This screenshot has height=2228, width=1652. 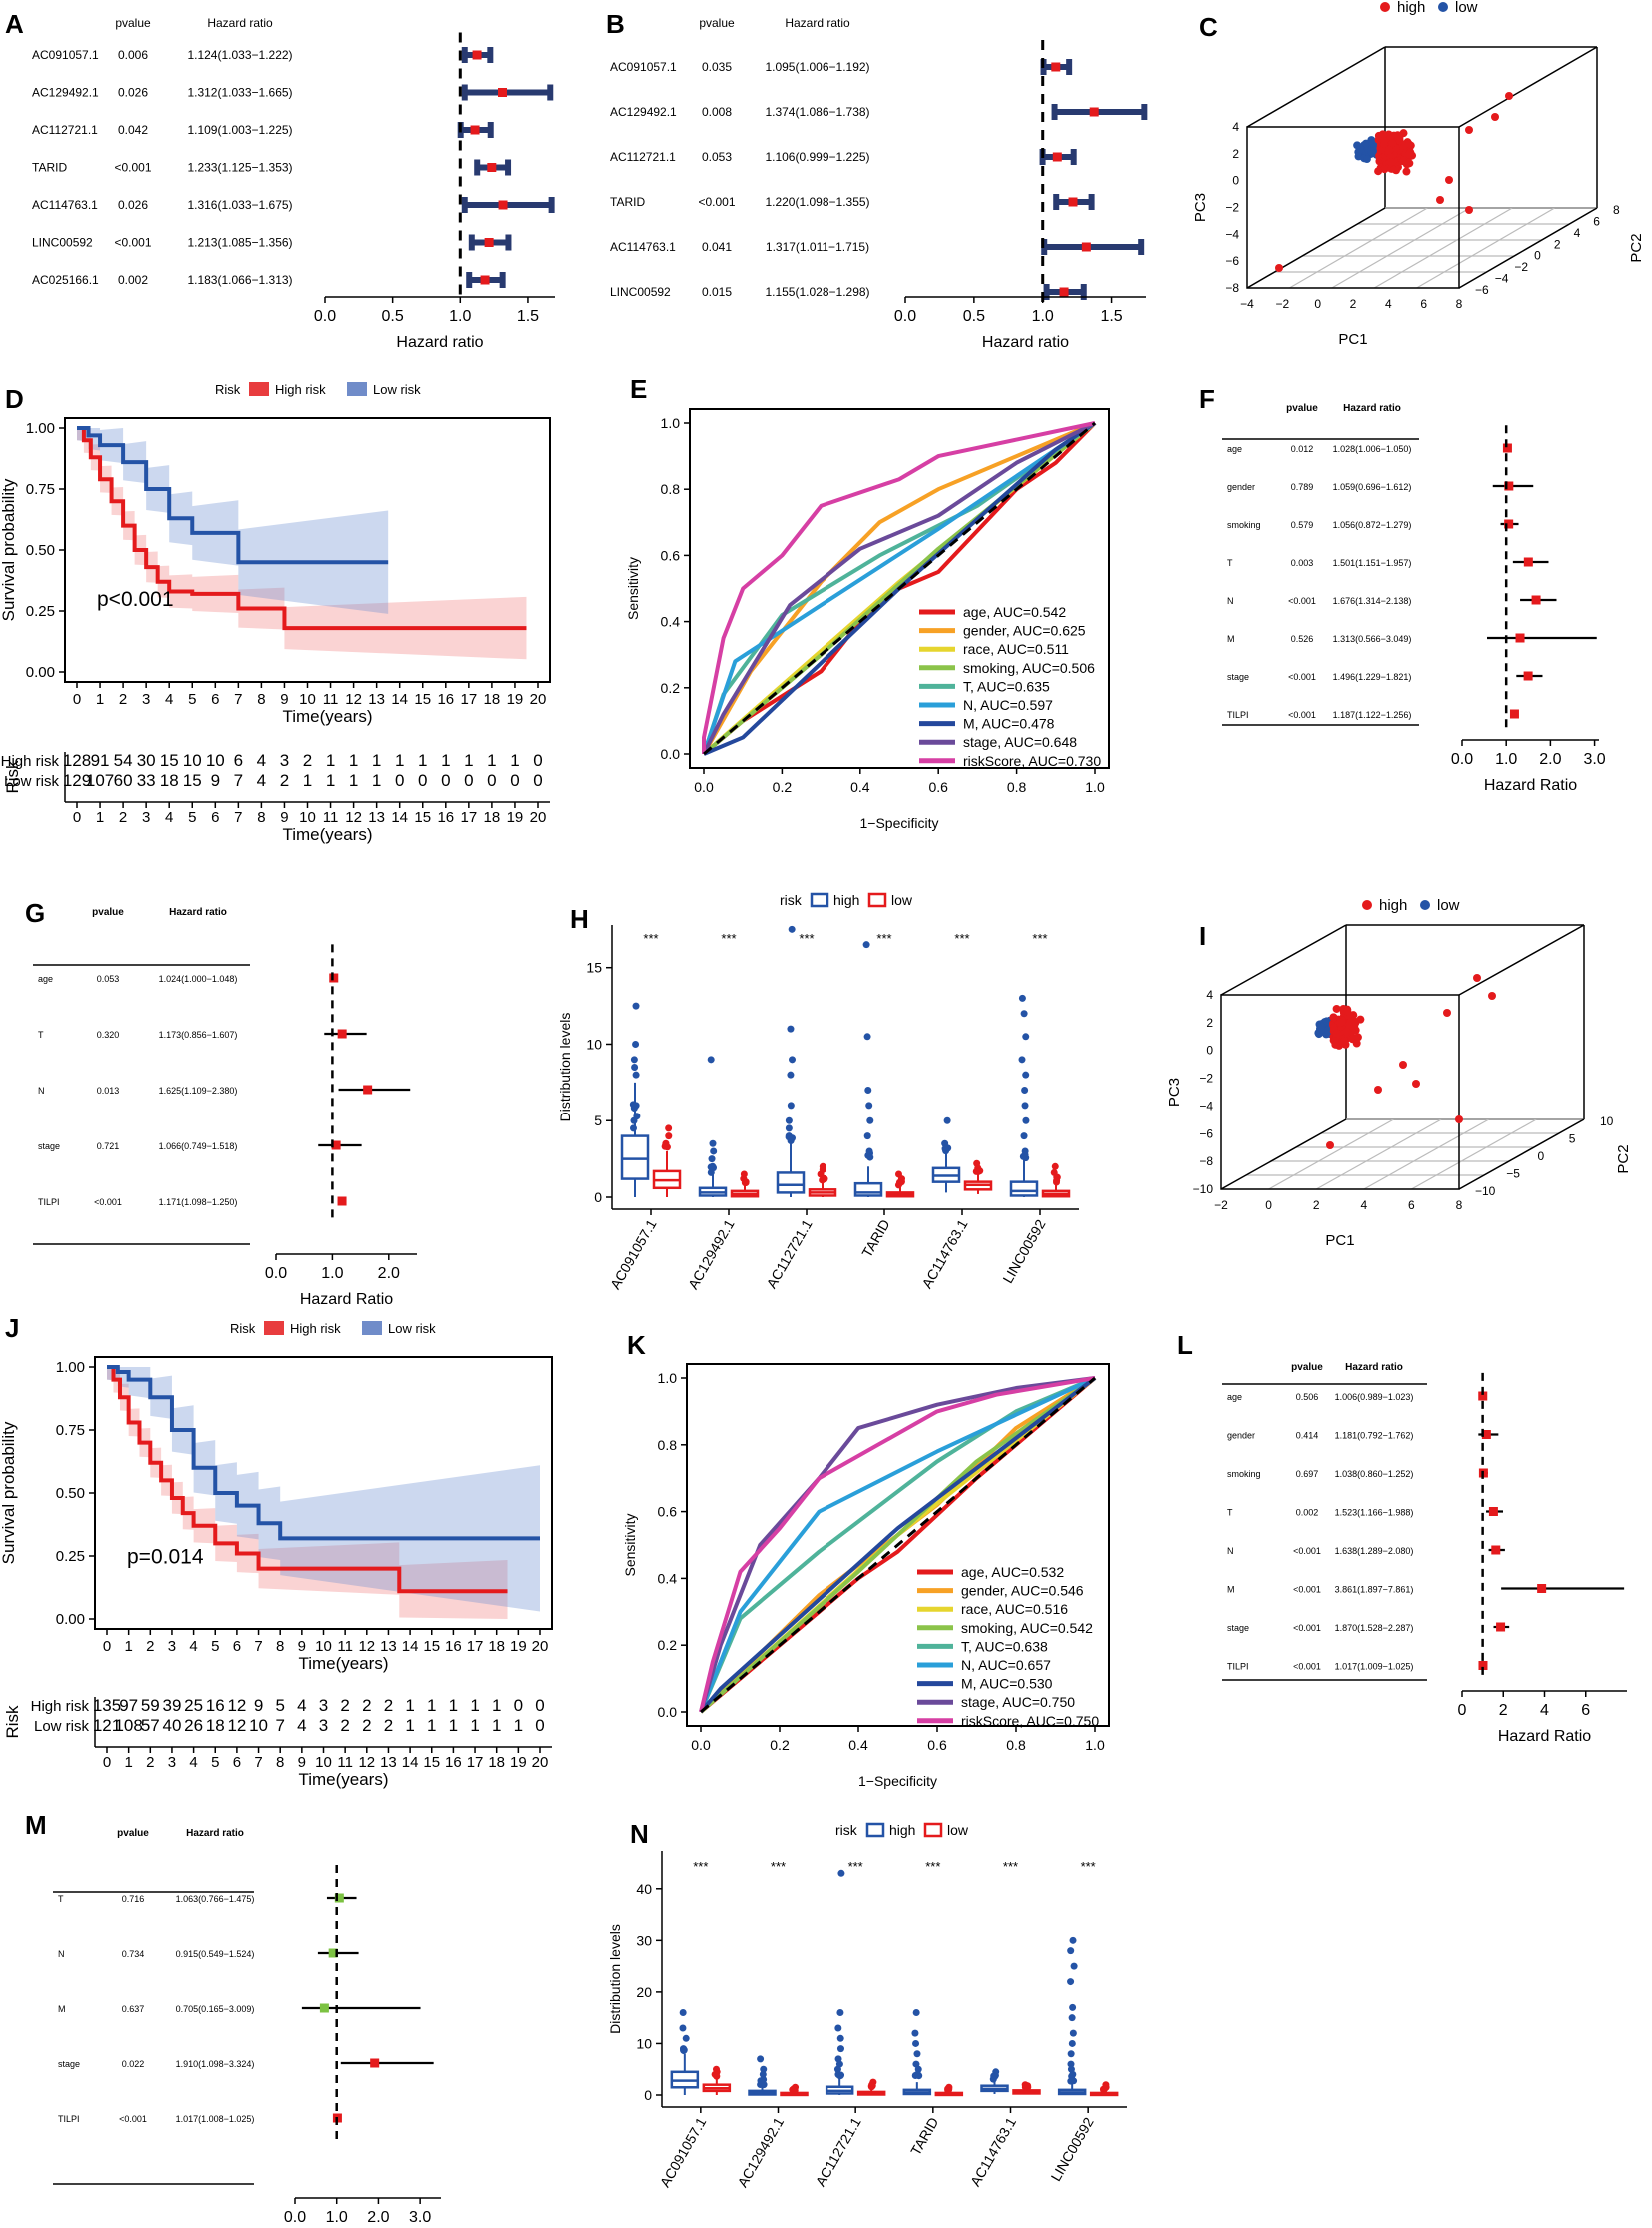 I want to click on risk-count-low: 2, so click(x=284, y=780).